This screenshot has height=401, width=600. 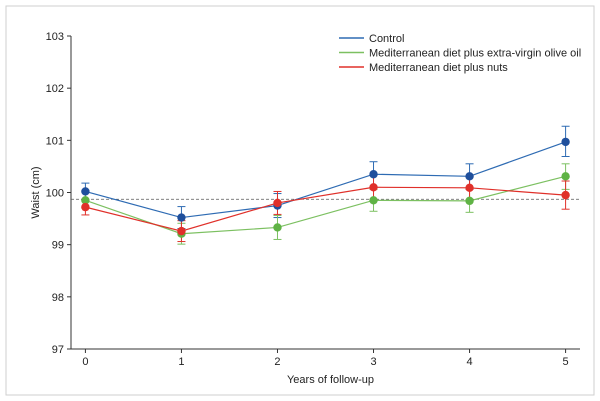 I want to click on x-axis-title: Years of follow-up, so click(x=330, y=380).